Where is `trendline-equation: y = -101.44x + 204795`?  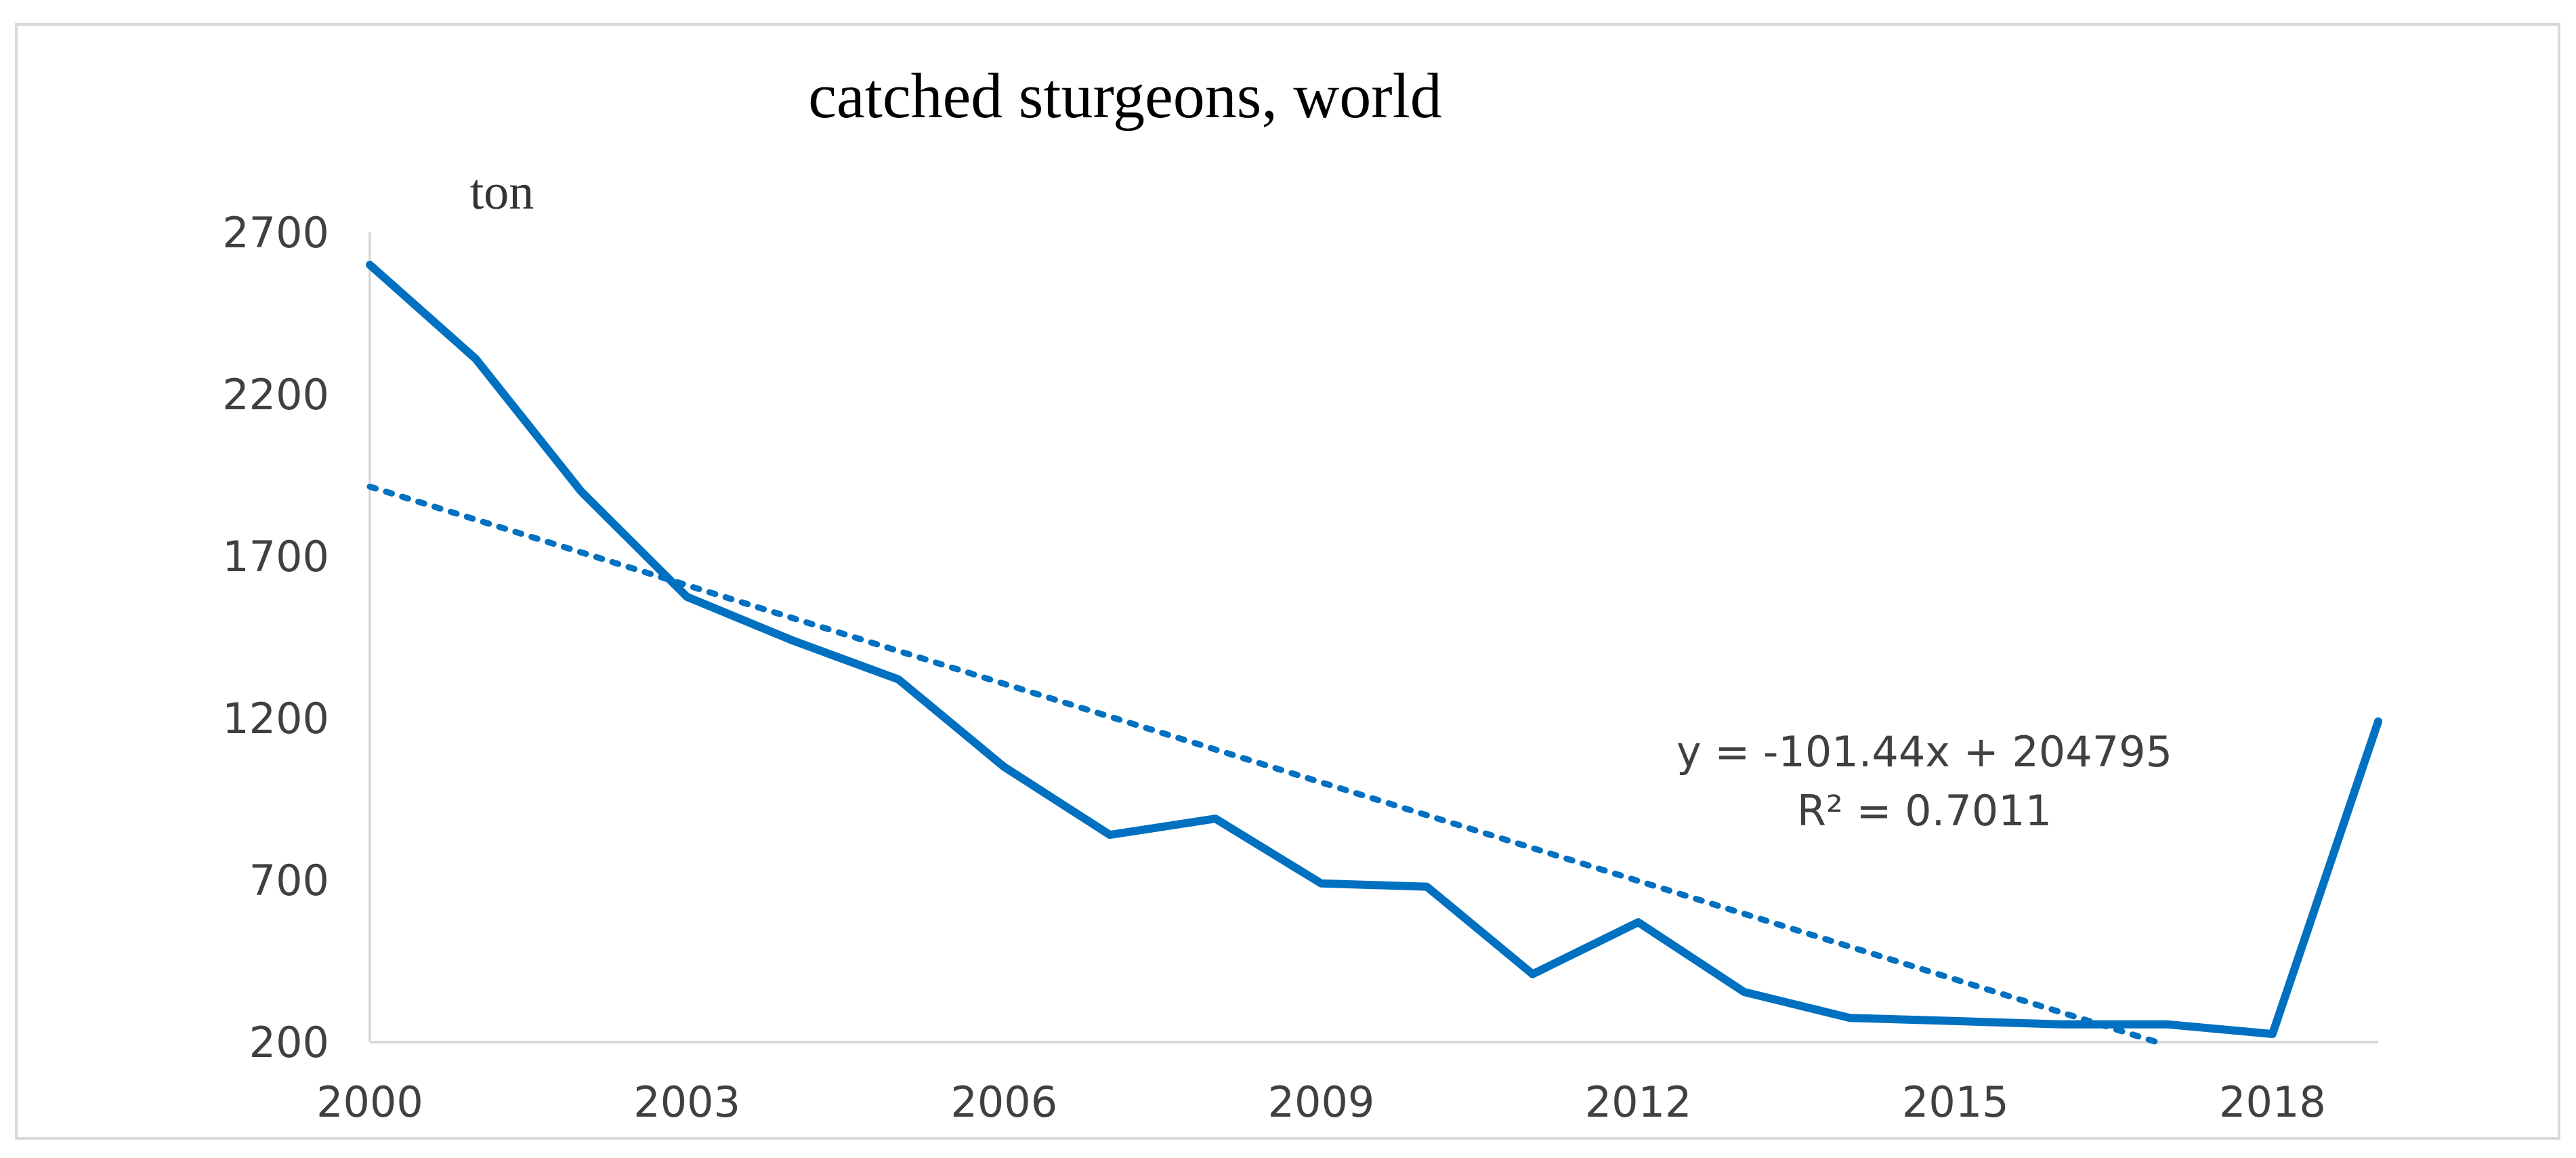 trendline-equation: y = -101.44x + 204795 is located at coordinates (1924, 752).